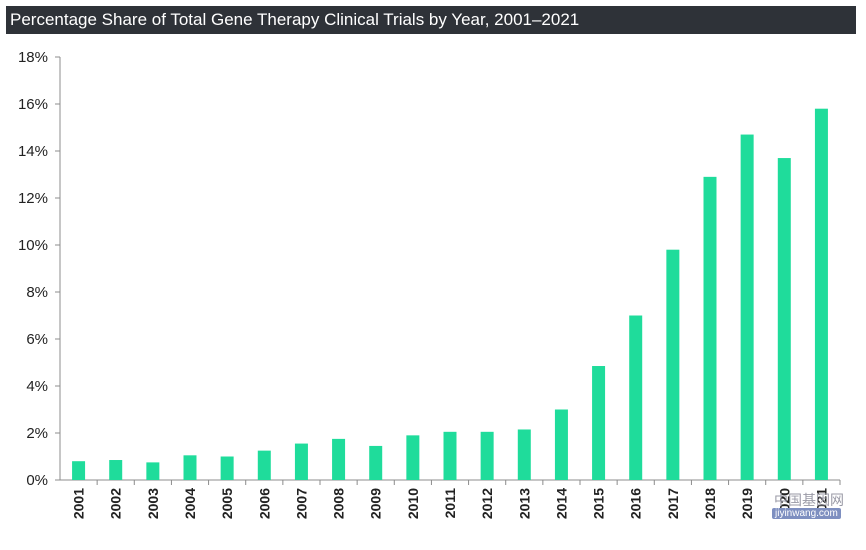 The image size is (866, 550). Describe the element at coordinates (301, 503) in the screenshot. I see `x-tick-label: 2007` at that location.